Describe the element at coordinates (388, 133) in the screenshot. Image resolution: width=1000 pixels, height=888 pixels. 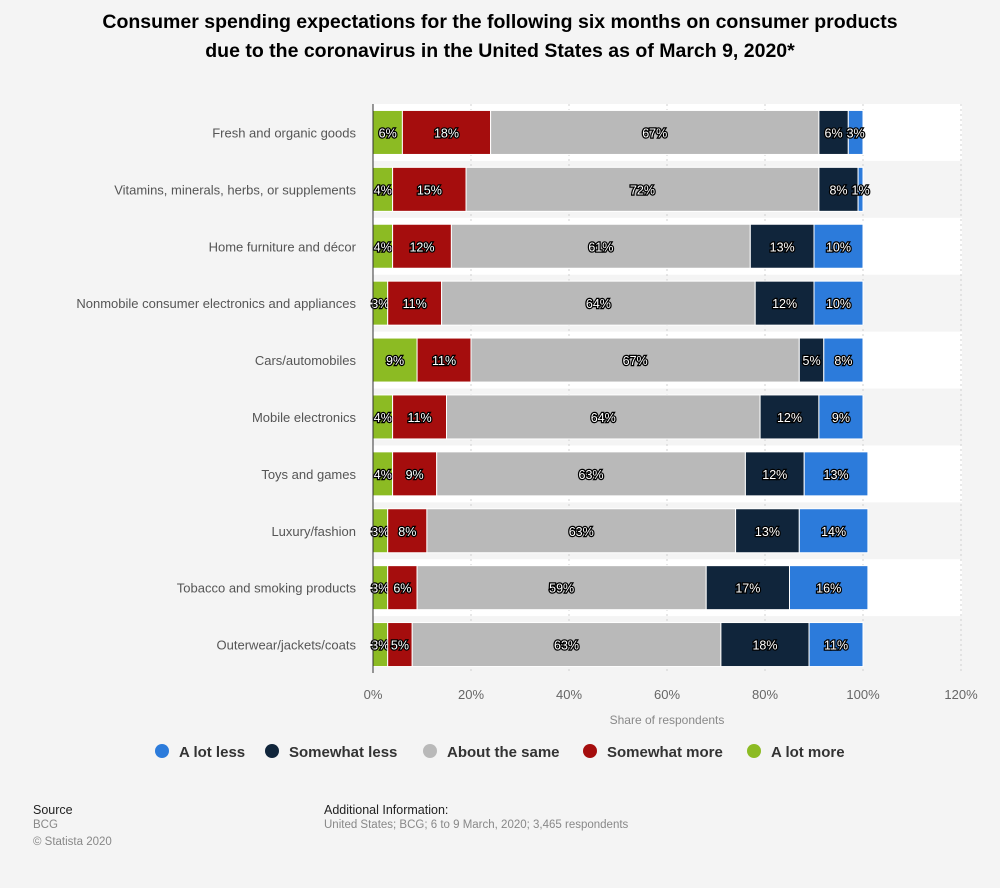
I see `data-label: 6%` at that location.